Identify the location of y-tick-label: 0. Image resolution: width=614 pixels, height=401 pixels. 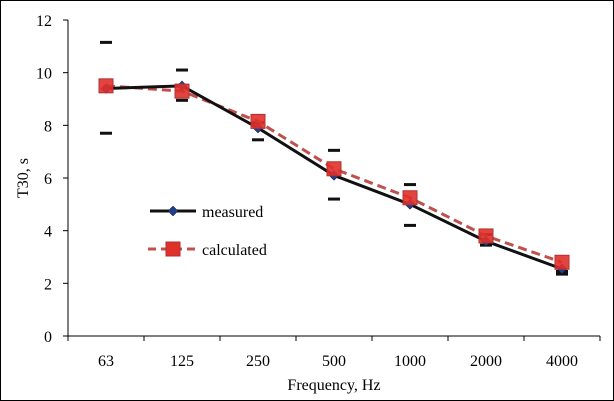
(48, 337).